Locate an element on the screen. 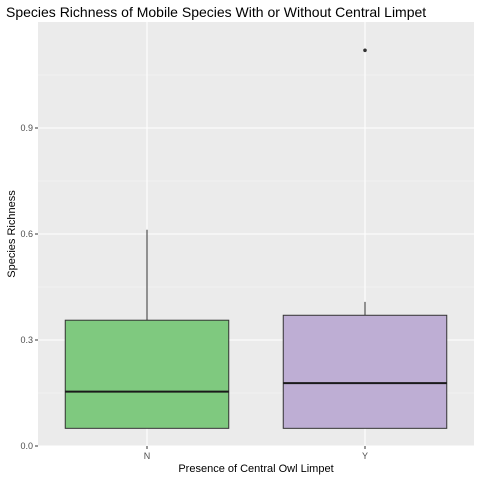 The height and width of the screenshot is (480, 480). boxplot-N is located at coordinates (147, 329).